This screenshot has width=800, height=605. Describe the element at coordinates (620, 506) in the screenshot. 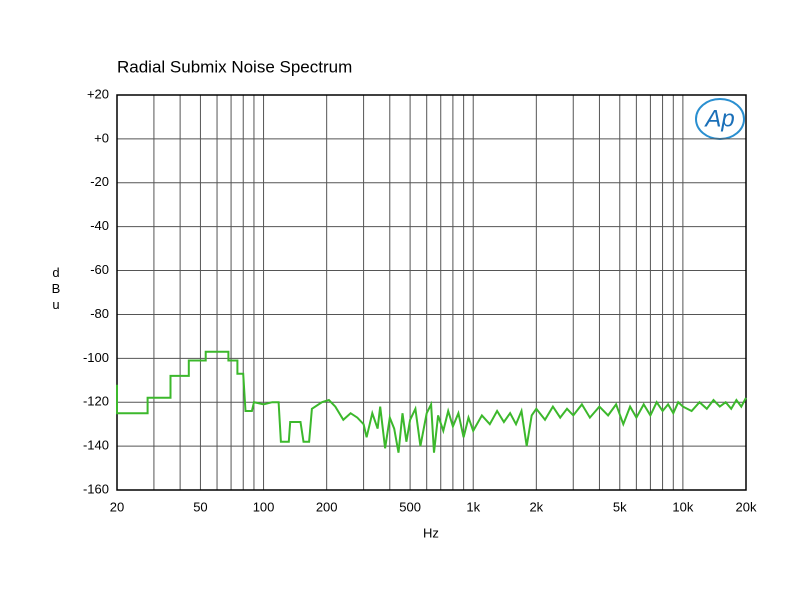

I see `x-tick-label: 5k` at that location.